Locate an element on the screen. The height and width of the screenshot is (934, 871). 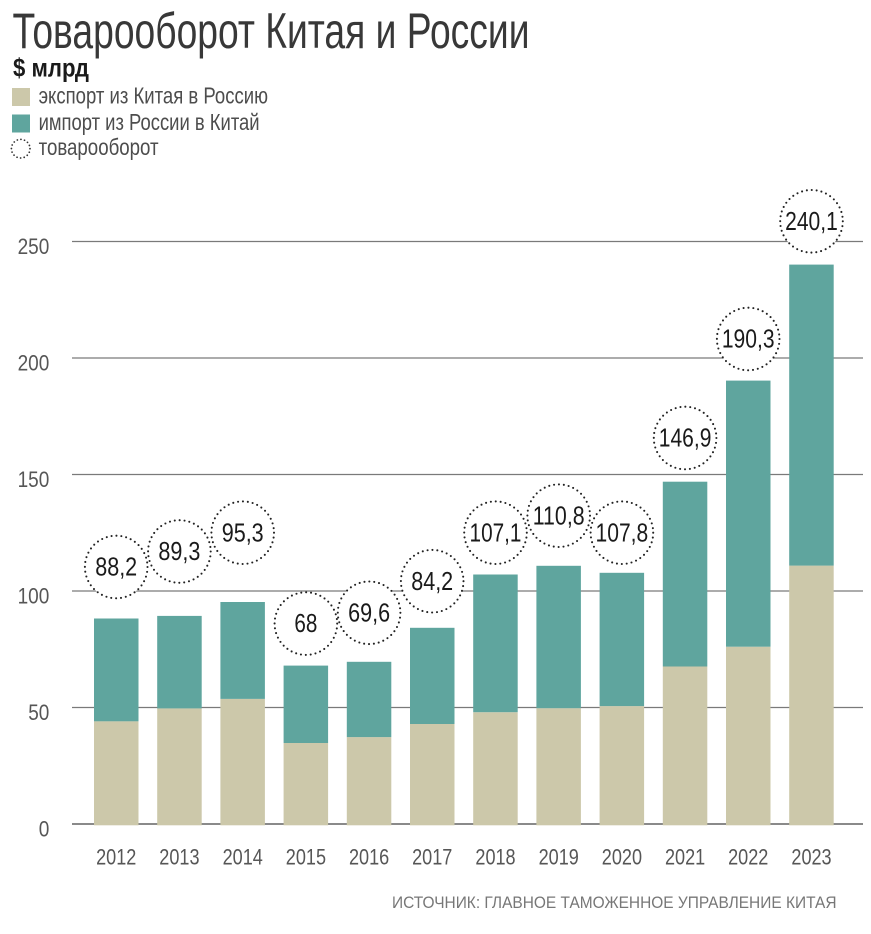
svg-text: 89,3 is located at coordinates (179, 551).